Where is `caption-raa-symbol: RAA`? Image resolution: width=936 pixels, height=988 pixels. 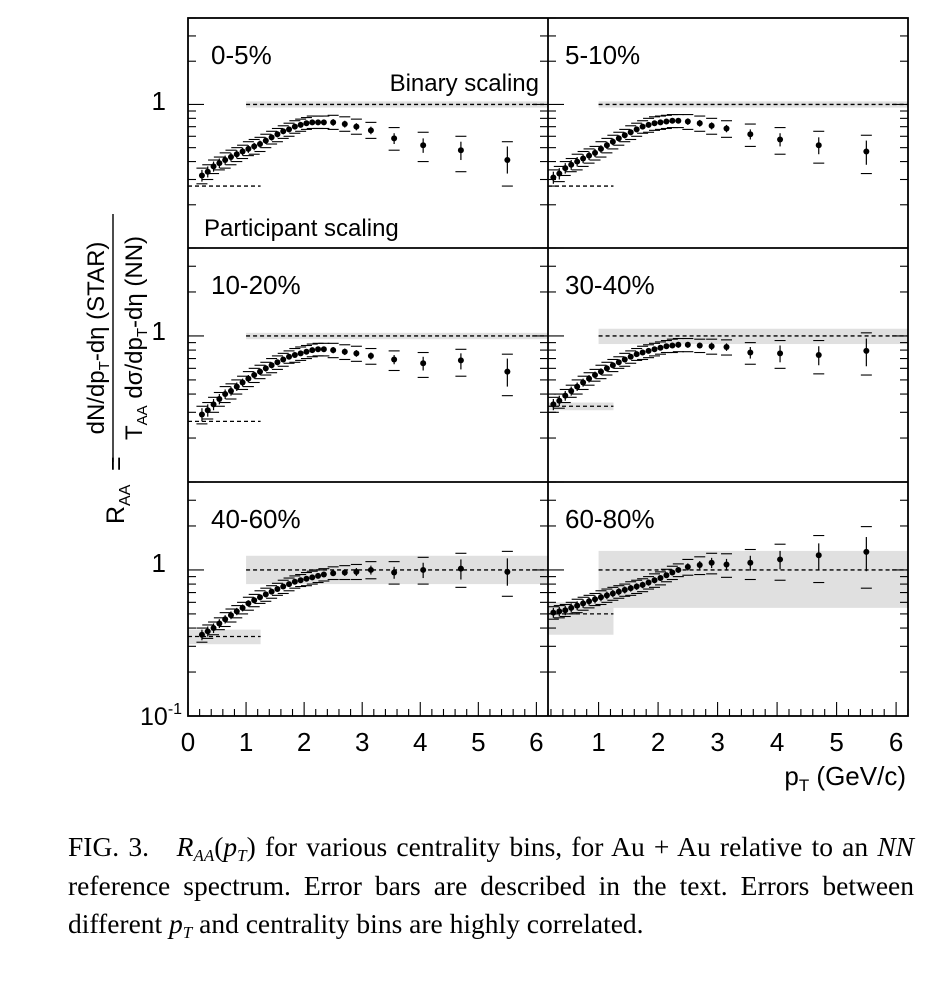
caption-raa-symbol: RAA is located at coordinates (195, 848).